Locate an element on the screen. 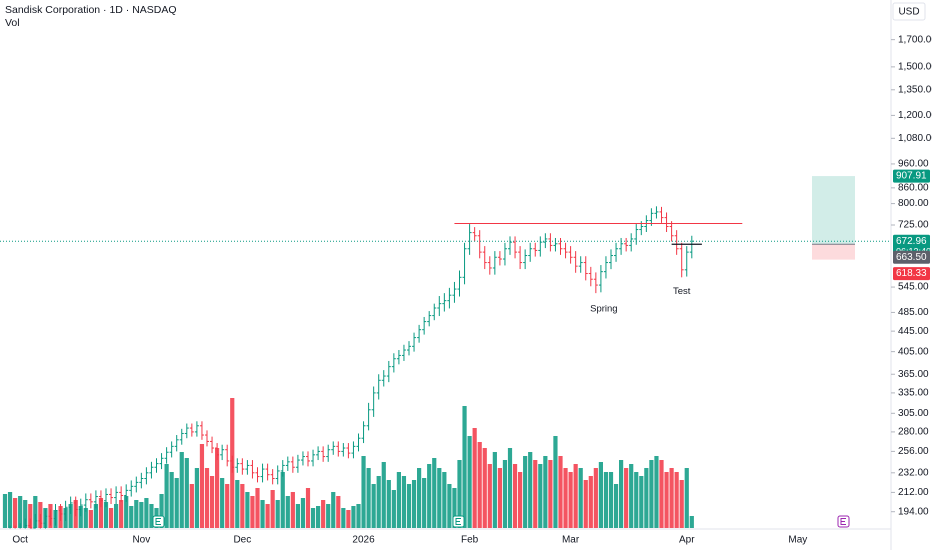 The width and height of the screenshot is (932, 550). y-tick-label: 194.00 is located at coordinates (913, 511).